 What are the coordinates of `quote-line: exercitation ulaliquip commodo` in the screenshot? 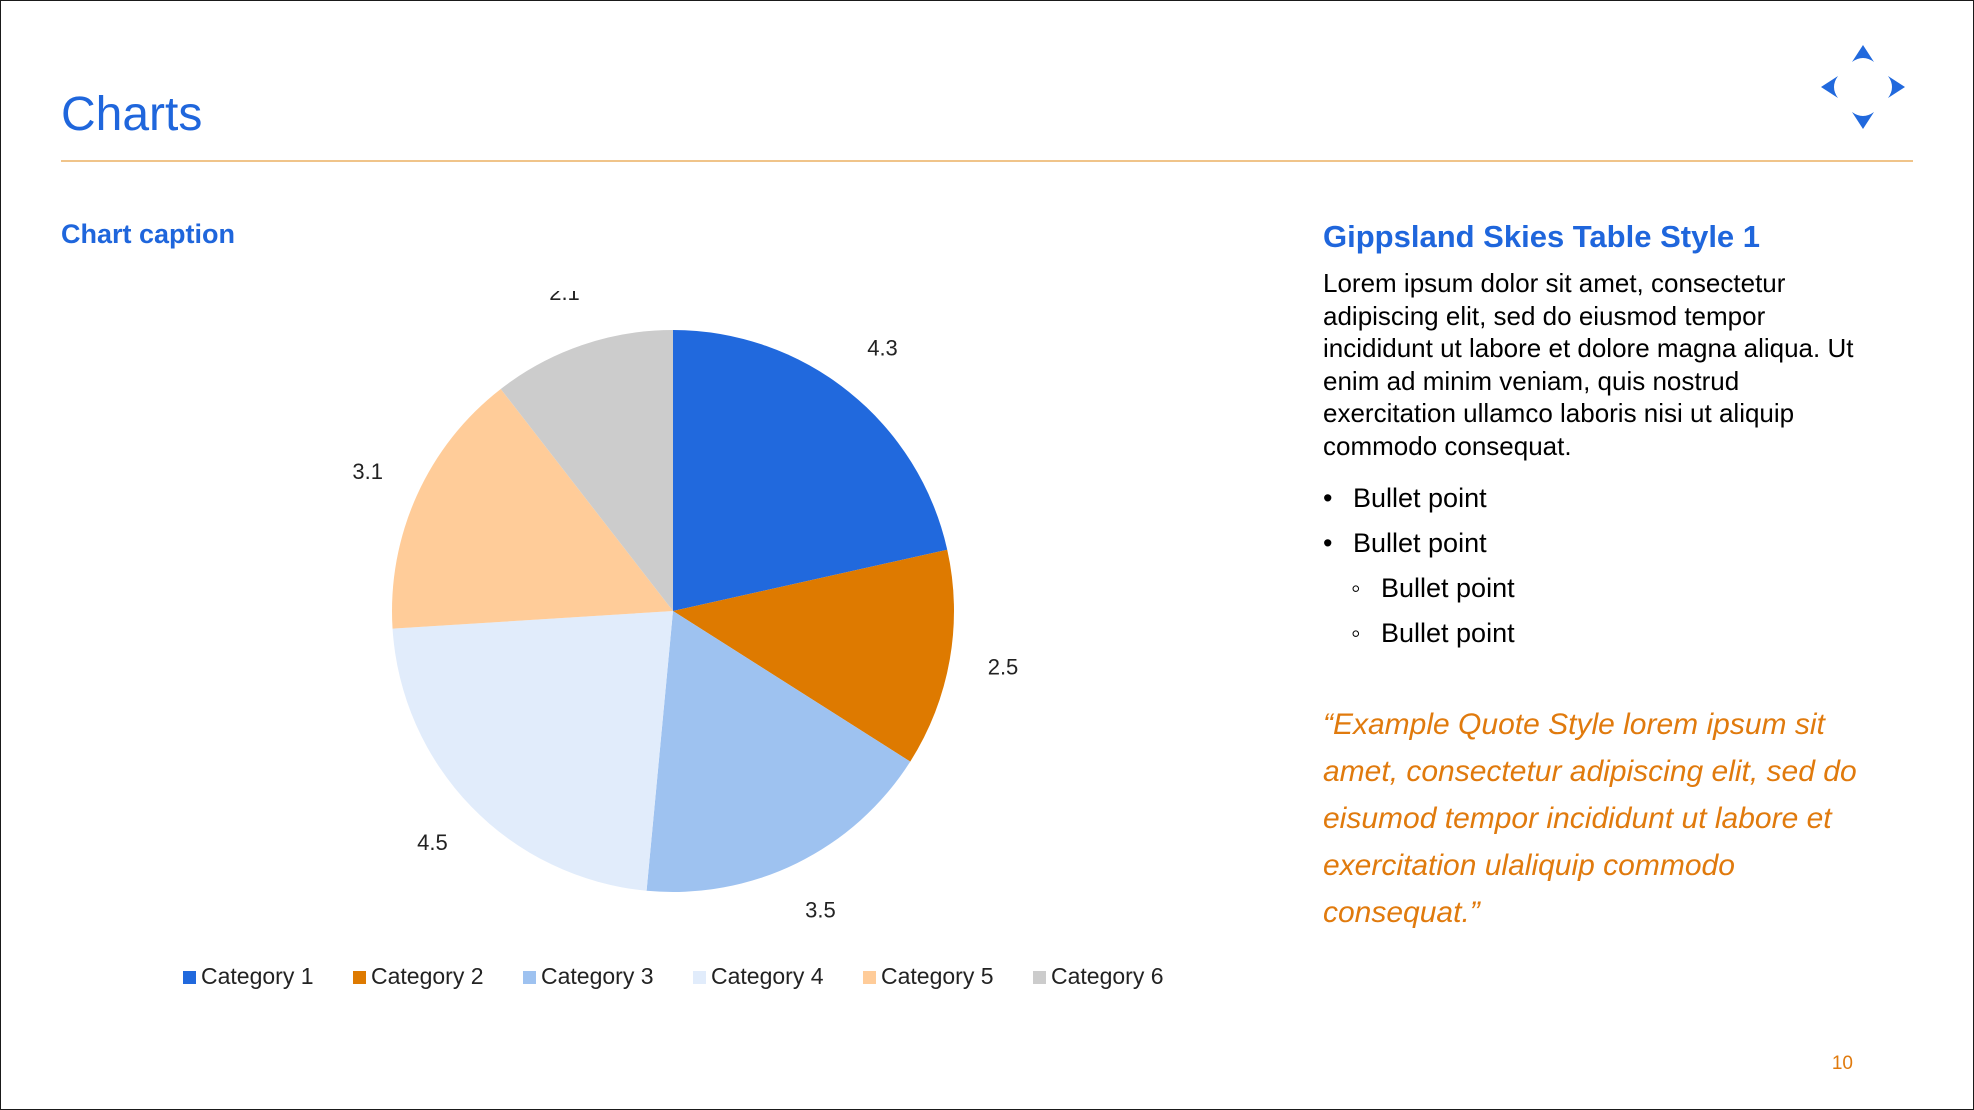 It's located at (1529, 865).